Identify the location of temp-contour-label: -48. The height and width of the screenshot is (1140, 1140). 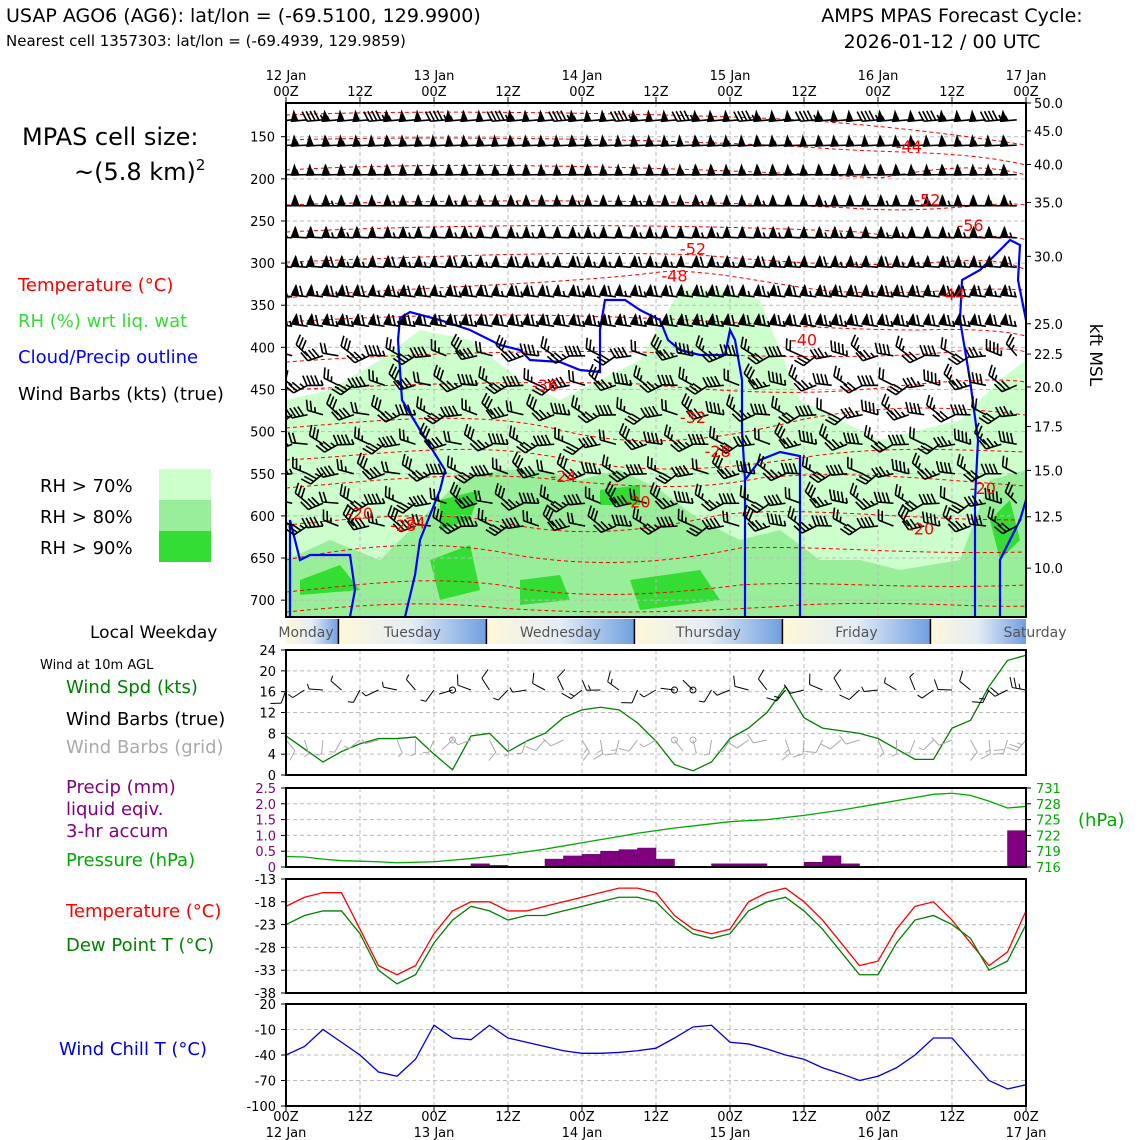
(674, 276).